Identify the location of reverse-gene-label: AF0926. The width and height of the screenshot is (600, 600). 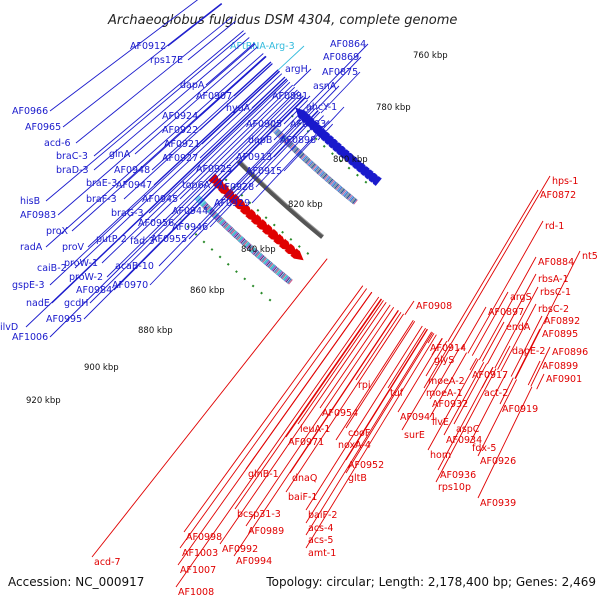
(498, 461).